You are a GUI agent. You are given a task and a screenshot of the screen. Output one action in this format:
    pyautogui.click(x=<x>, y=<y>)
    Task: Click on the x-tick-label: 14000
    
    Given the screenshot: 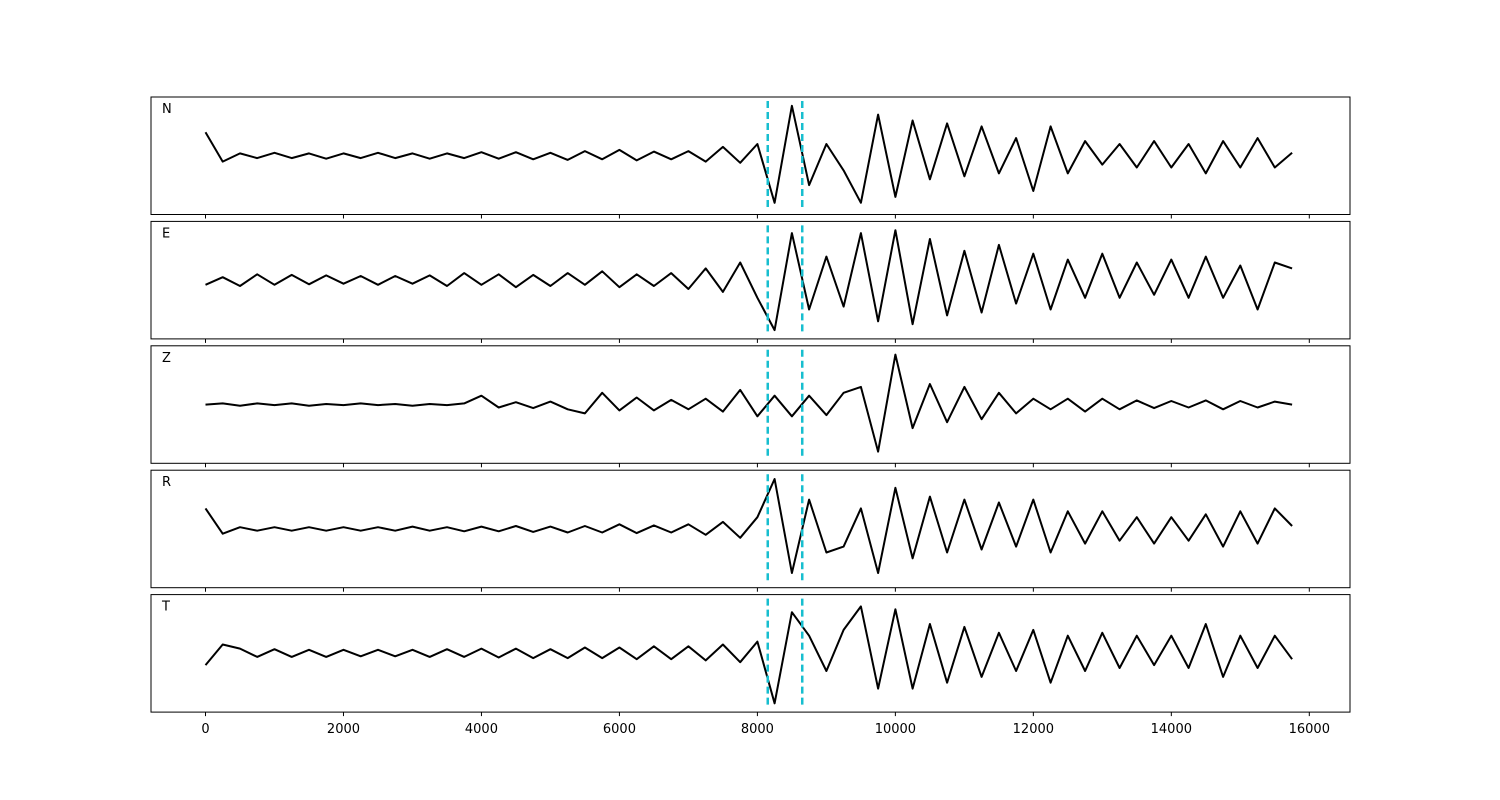 What is the action you would take?
    pyautogui.click(x=1171, y=729)
    